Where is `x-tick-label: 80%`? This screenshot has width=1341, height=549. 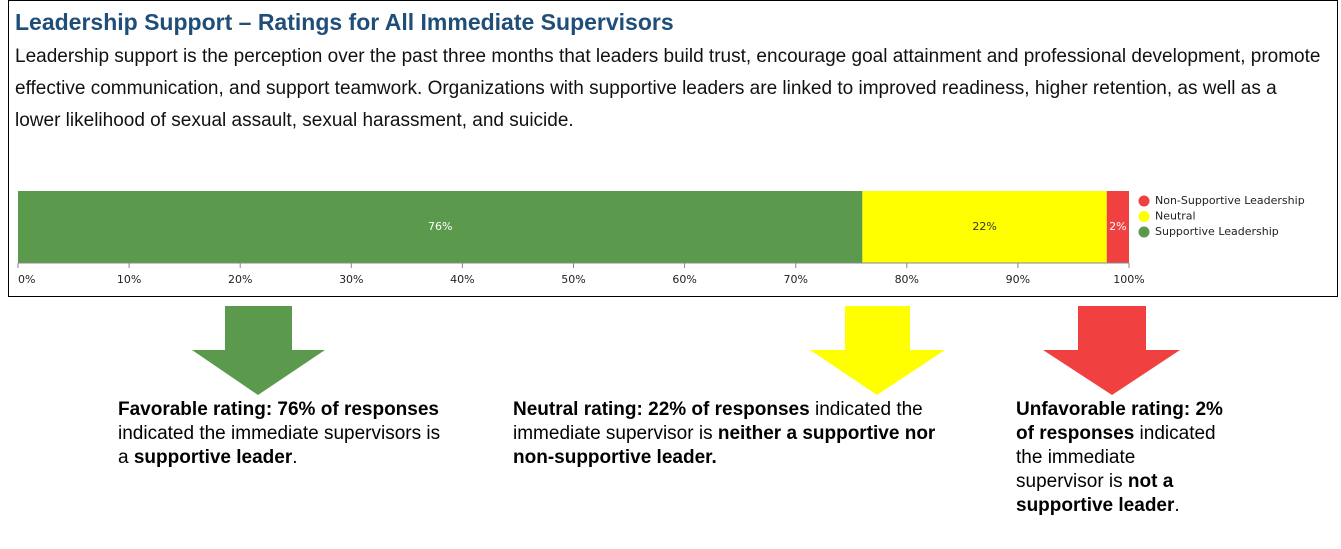 x-tick-label: 80% is located at coordinates (907, 279).